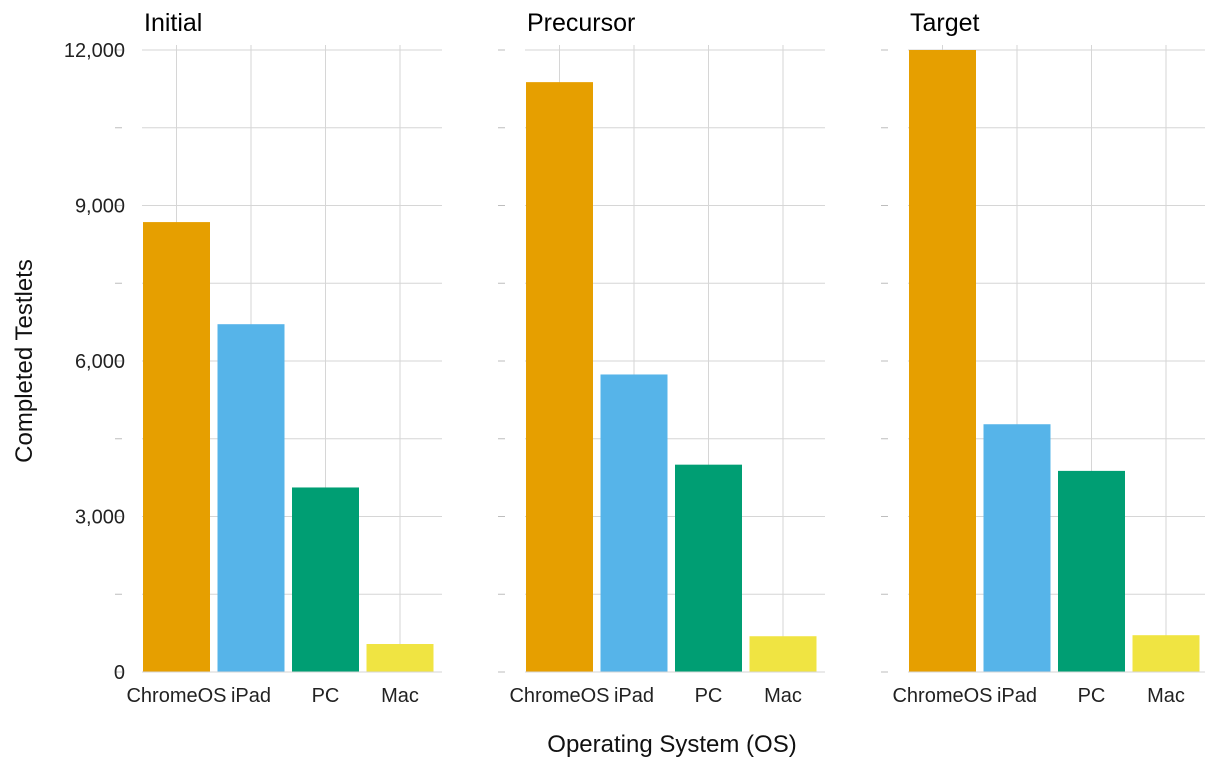 The width and height of the screenshot is (1205, 761). What do you see at coordinates (94, 51) in the screenshot?
I see `y-tick-label: 12,000` at bounding box center [94, 51].